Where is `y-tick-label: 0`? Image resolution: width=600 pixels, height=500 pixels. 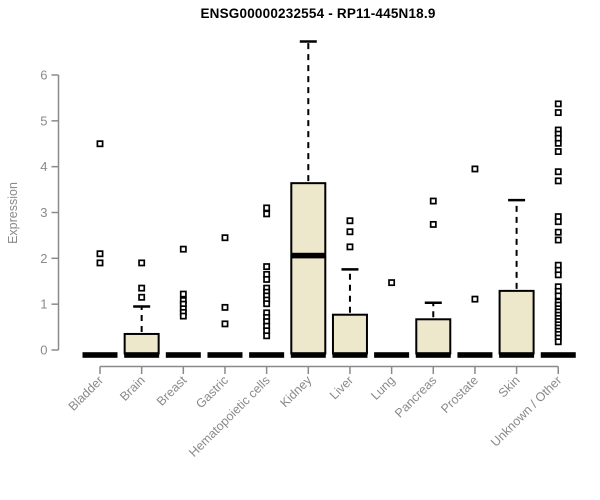 y-tick-label: 0 is located at coordinates (43, 350).